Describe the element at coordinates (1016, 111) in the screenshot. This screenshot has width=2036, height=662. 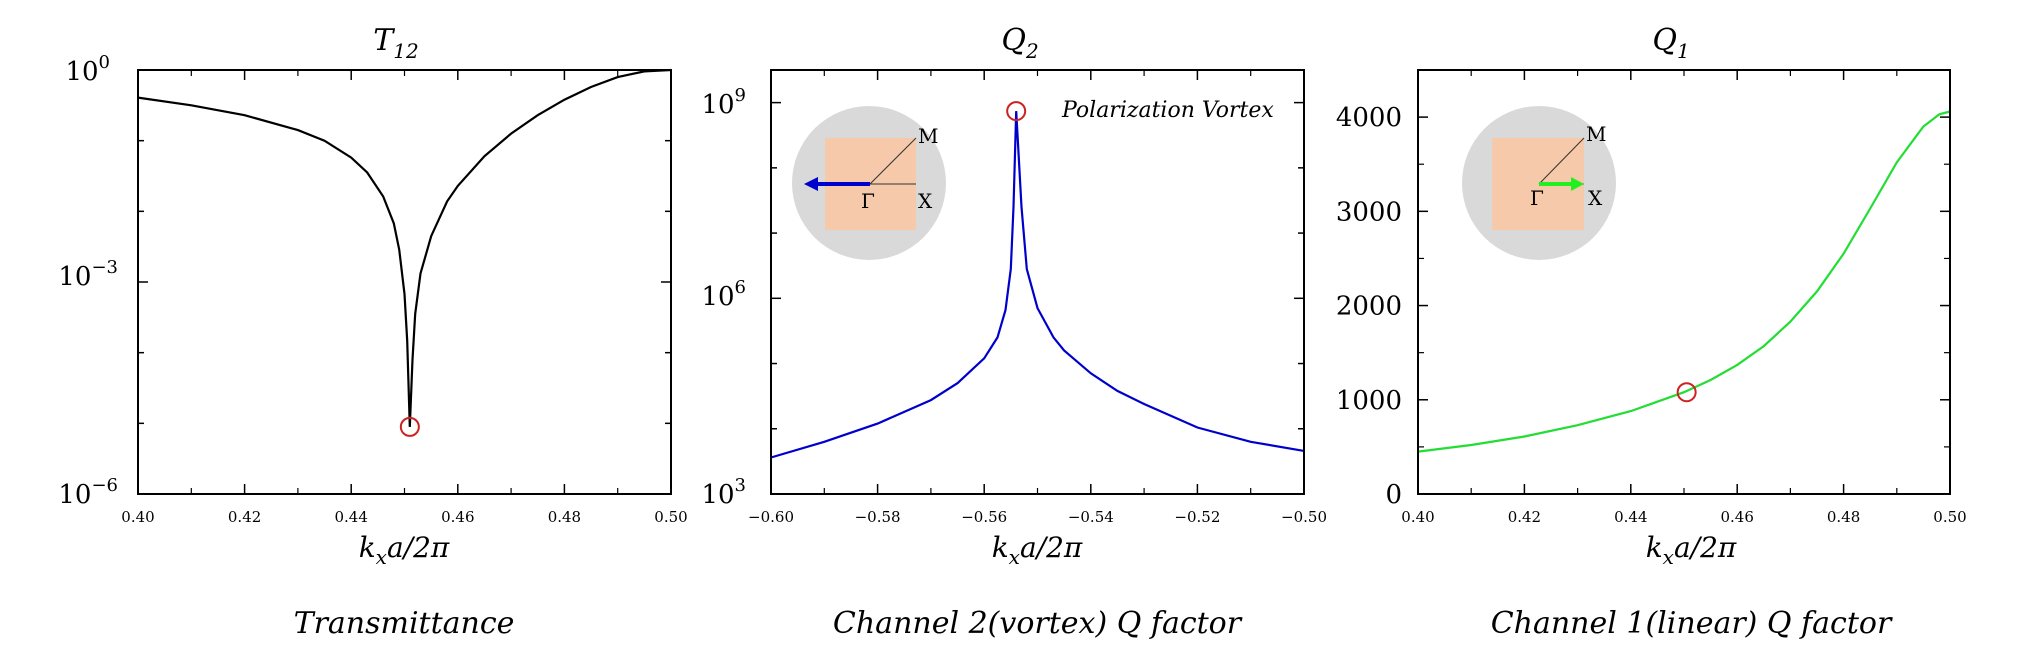
I see `panel2-marker` at that location.